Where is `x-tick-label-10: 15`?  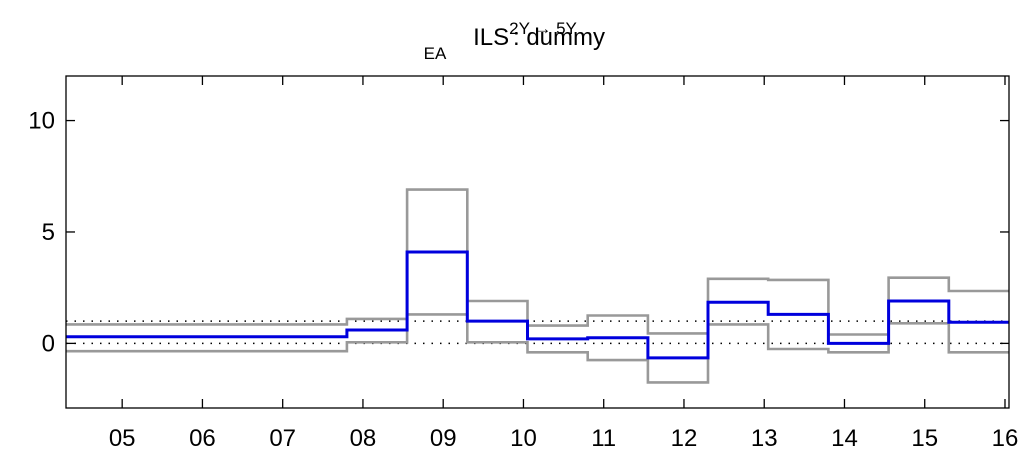 x-tick-label-10: 15 is located at coordinates (924, 438).